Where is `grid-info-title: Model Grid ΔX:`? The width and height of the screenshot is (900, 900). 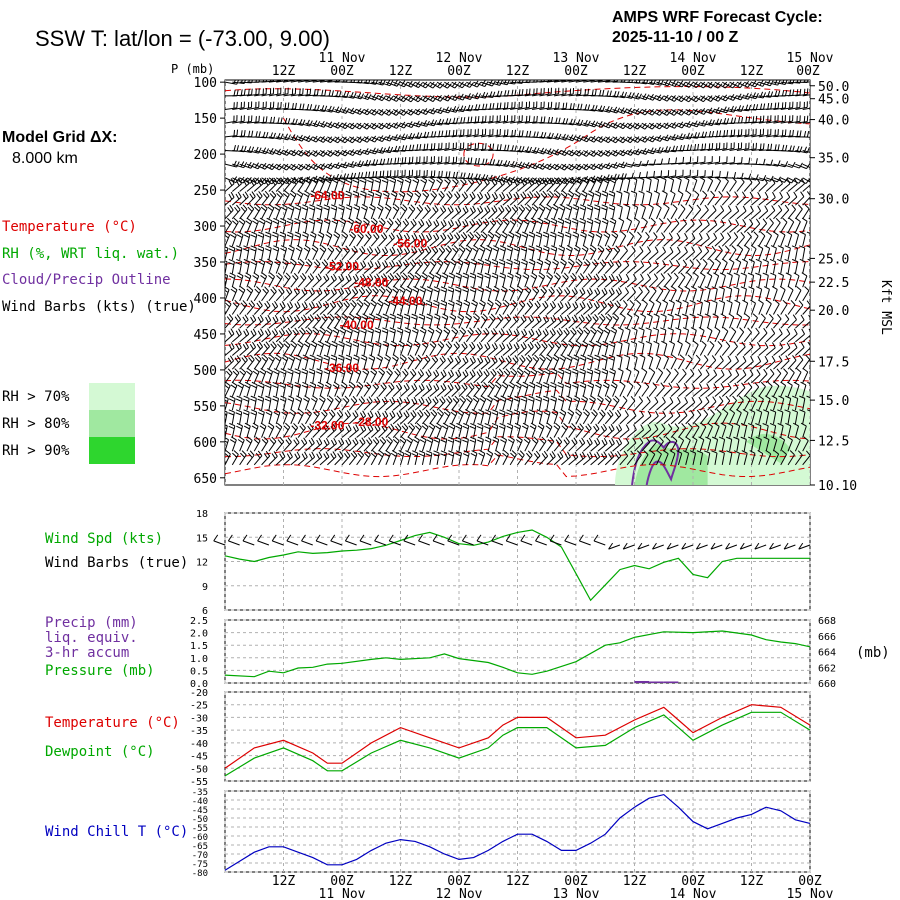 grid-info-title: Model Grid ΔX: is located at coordinates (60, 137).